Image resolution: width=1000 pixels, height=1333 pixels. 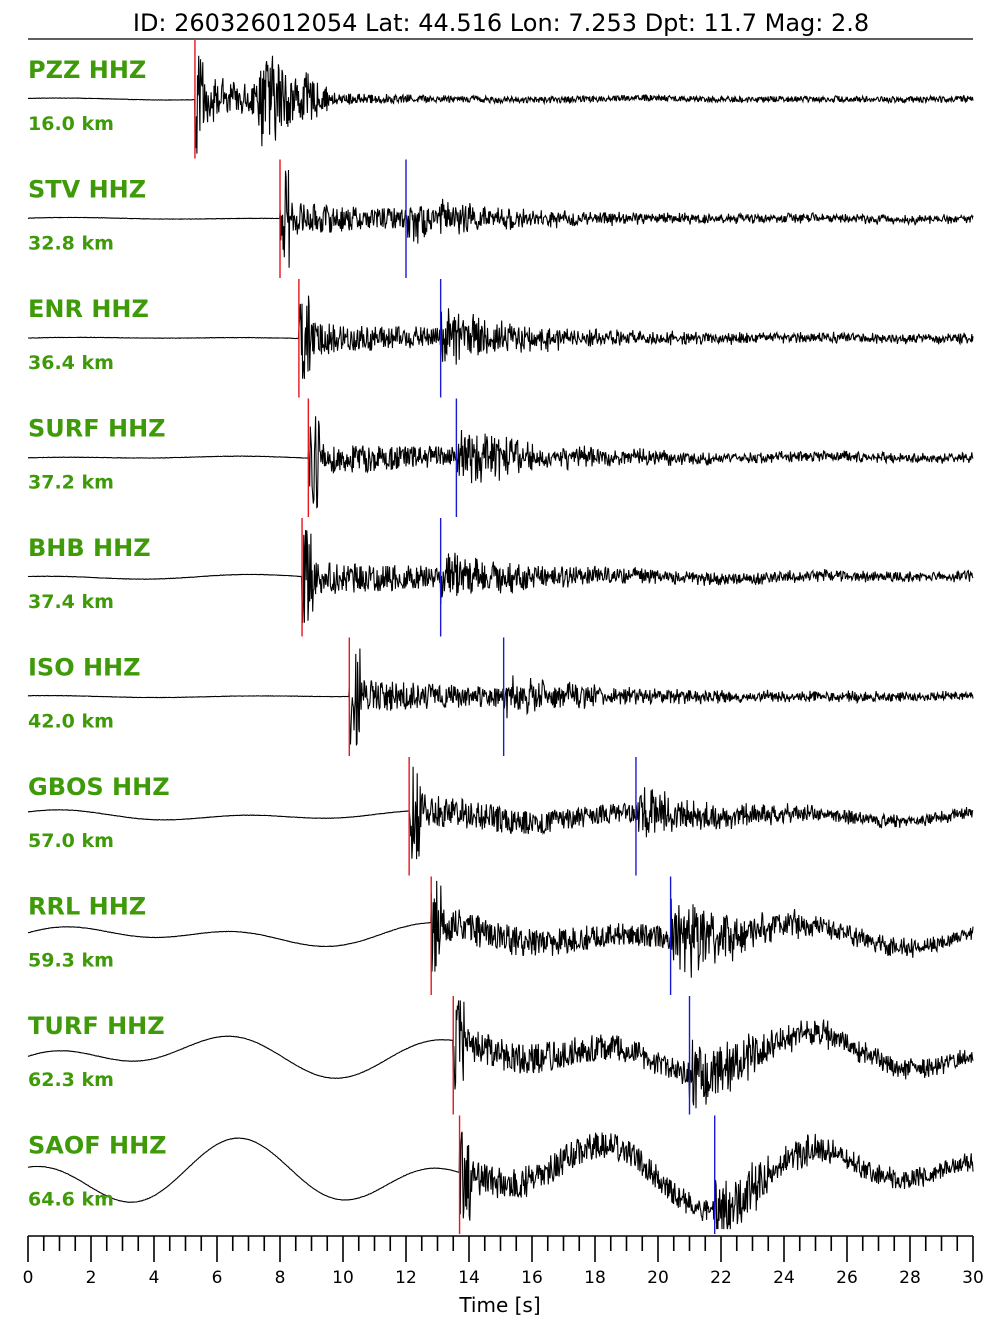 I want to click on x-tick-label: 0, so click(x=28, y=1278).